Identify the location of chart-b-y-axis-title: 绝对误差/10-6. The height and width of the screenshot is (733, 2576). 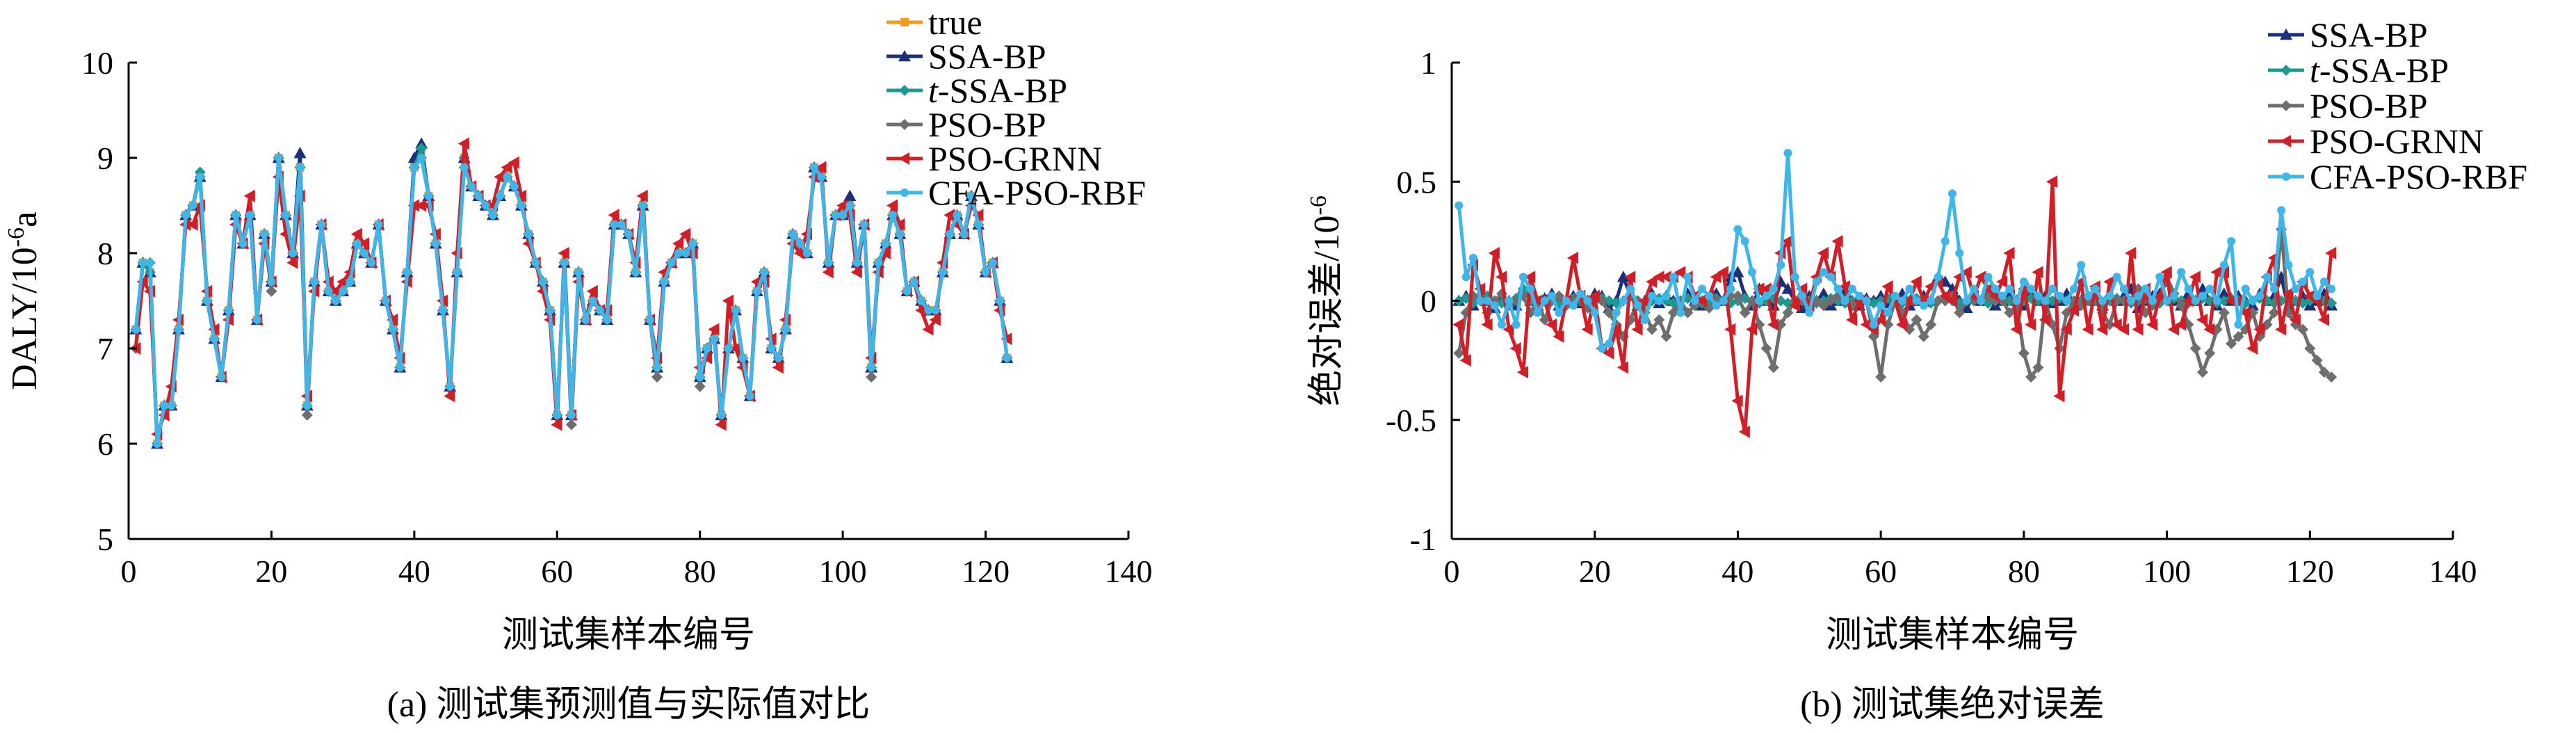
(1326, 300).